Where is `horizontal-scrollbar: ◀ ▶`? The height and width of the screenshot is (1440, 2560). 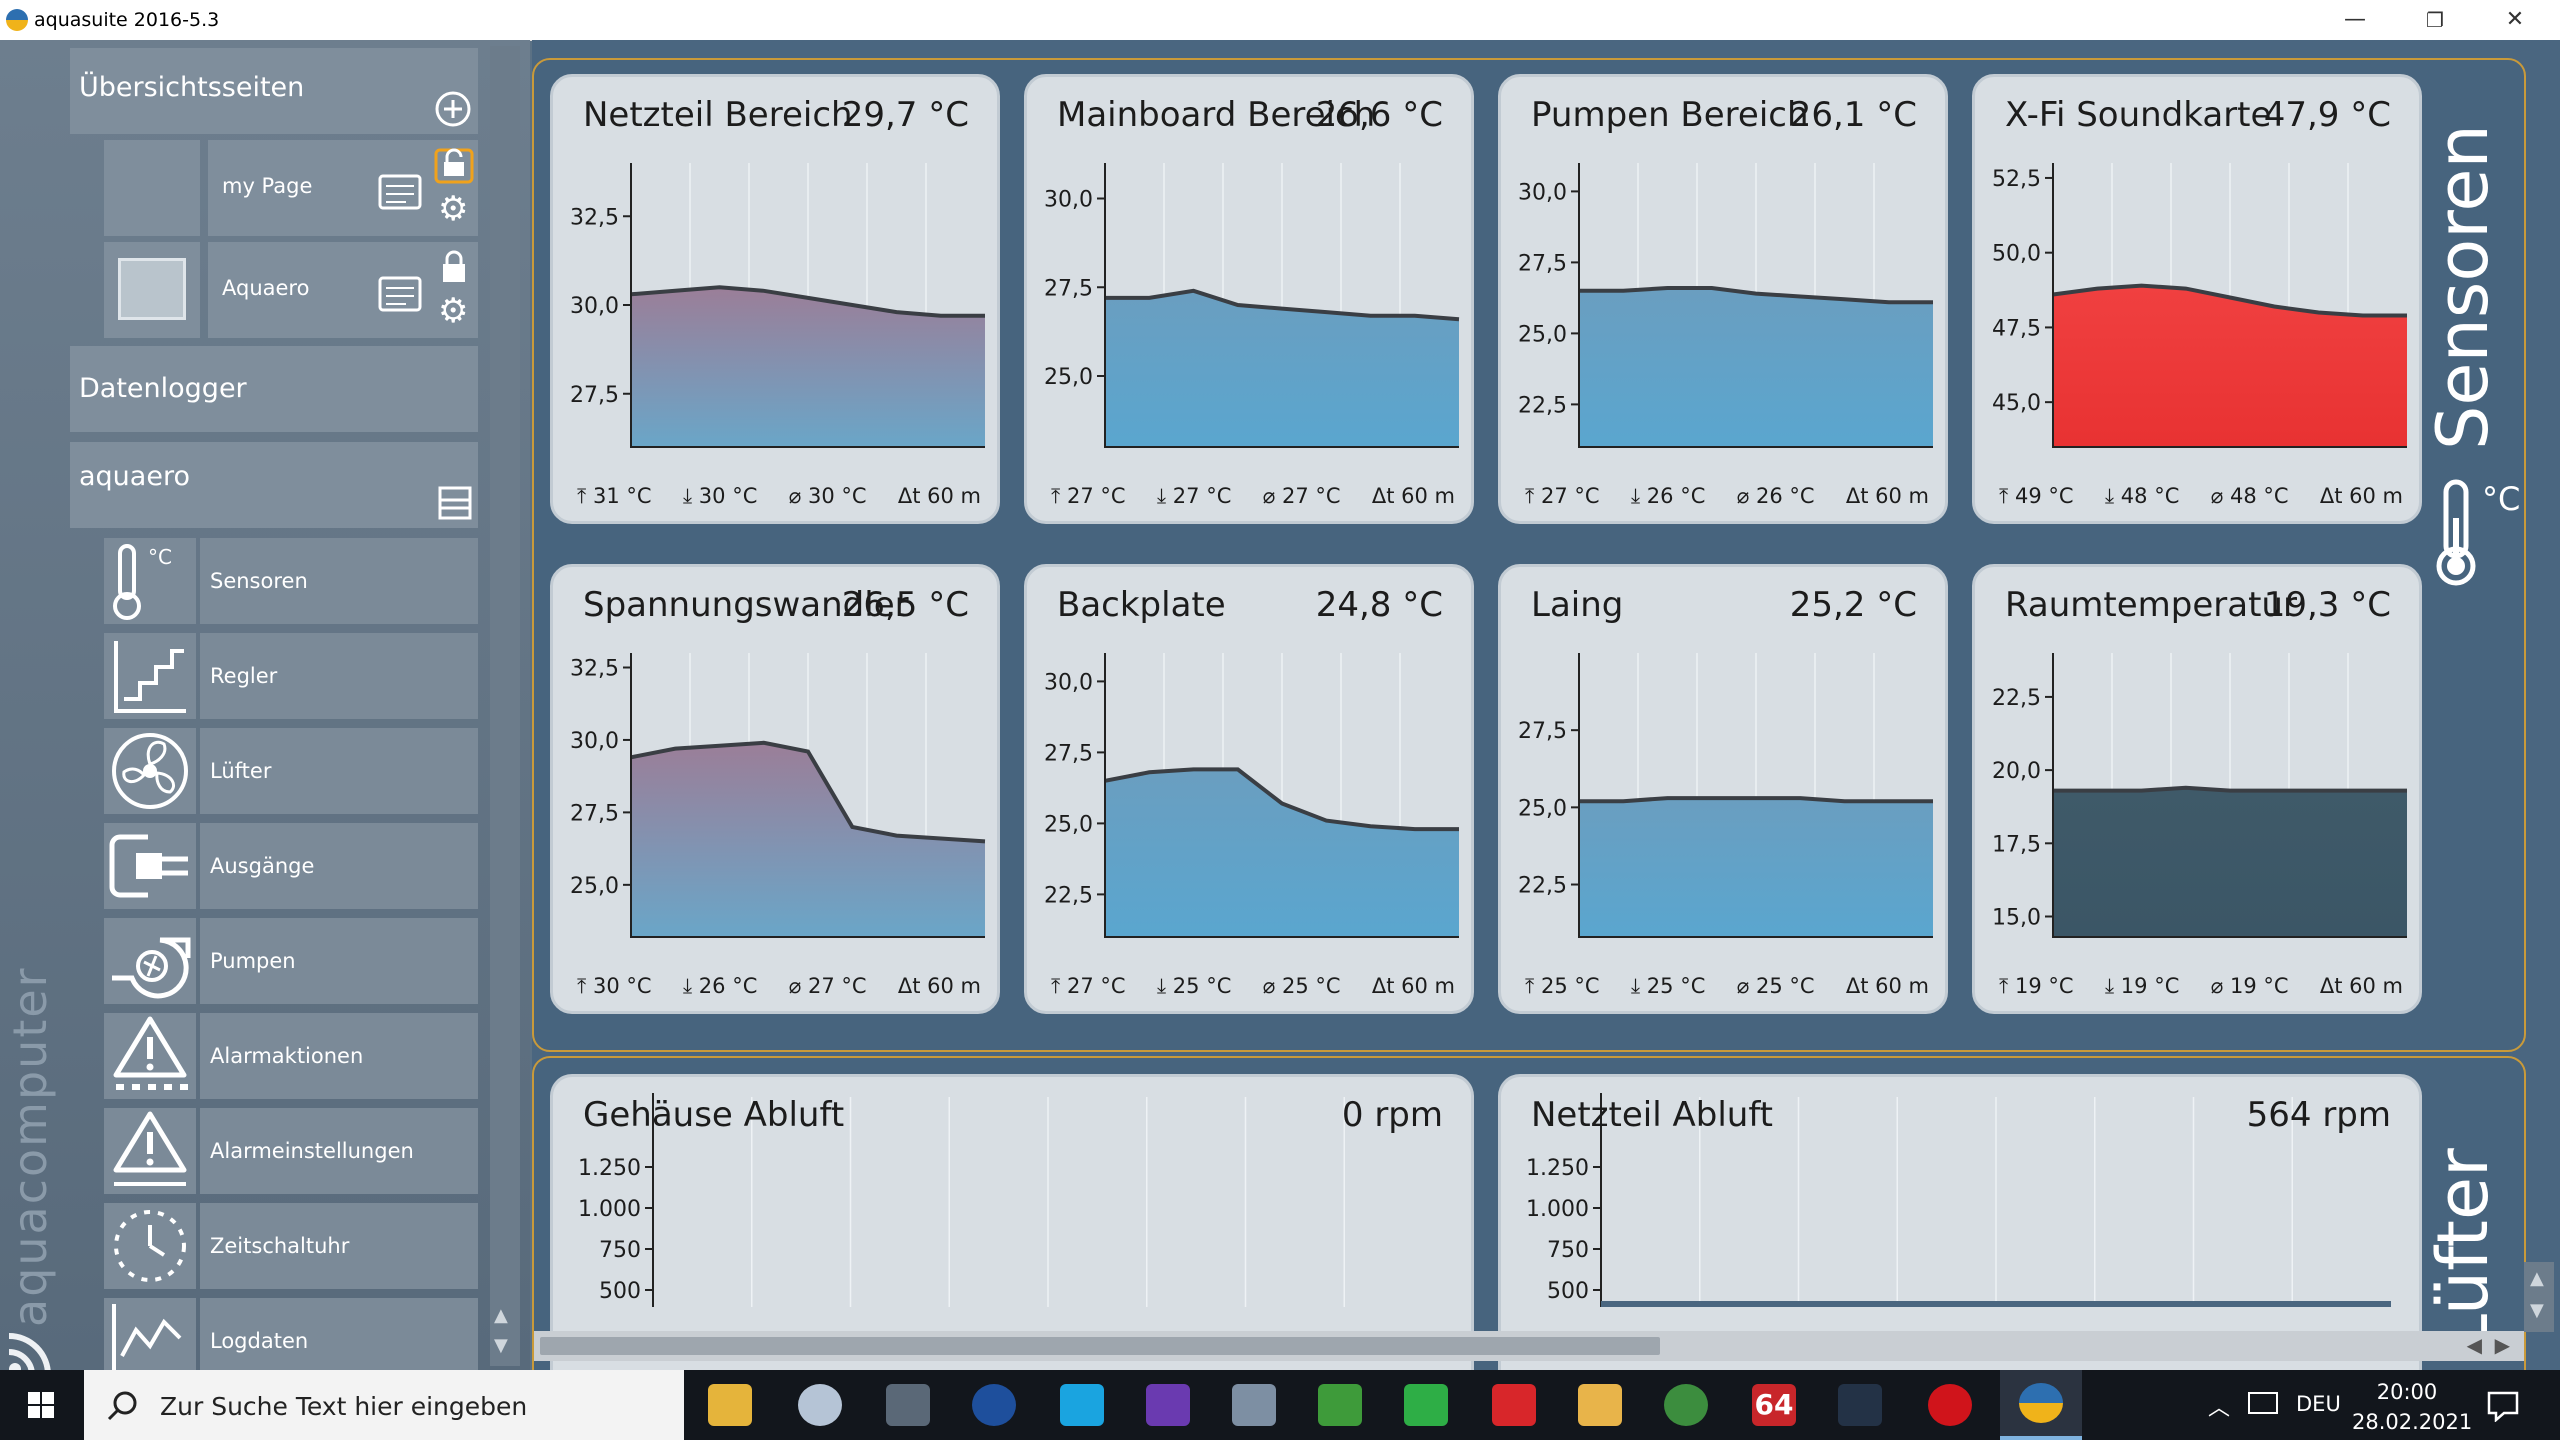
horizontal-scrollbar: ◀ ▶ is located at coordinates (1529, 1346).